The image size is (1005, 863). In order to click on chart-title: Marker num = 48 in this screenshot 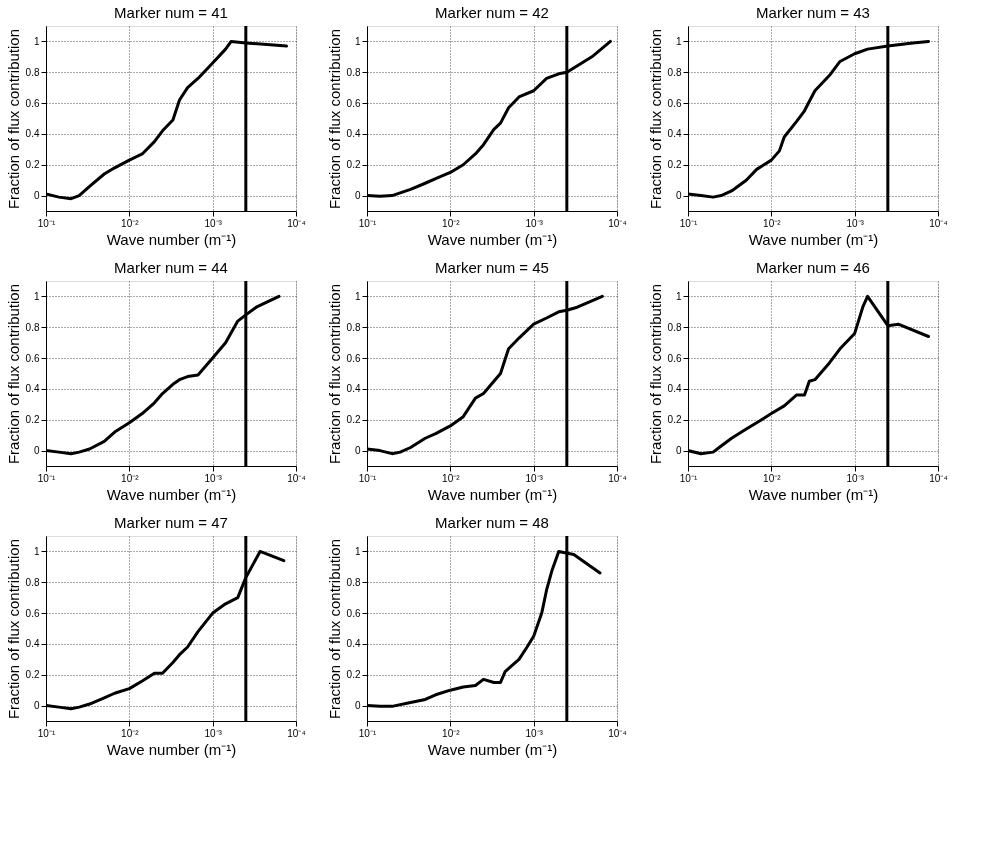, I will do `click(492, 522)`.